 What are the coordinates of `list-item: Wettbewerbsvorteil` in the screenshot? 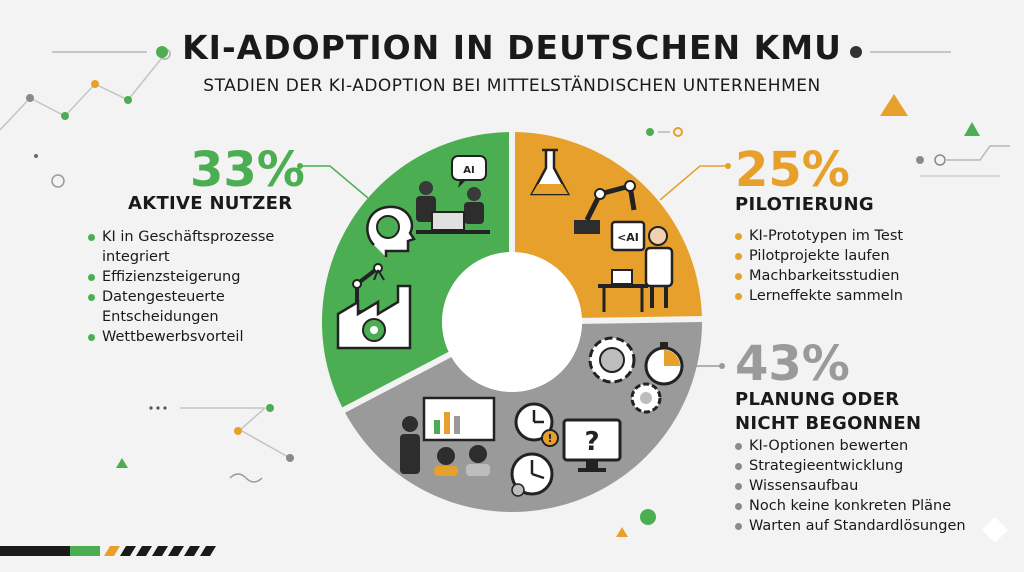 It's located at (193, 337).